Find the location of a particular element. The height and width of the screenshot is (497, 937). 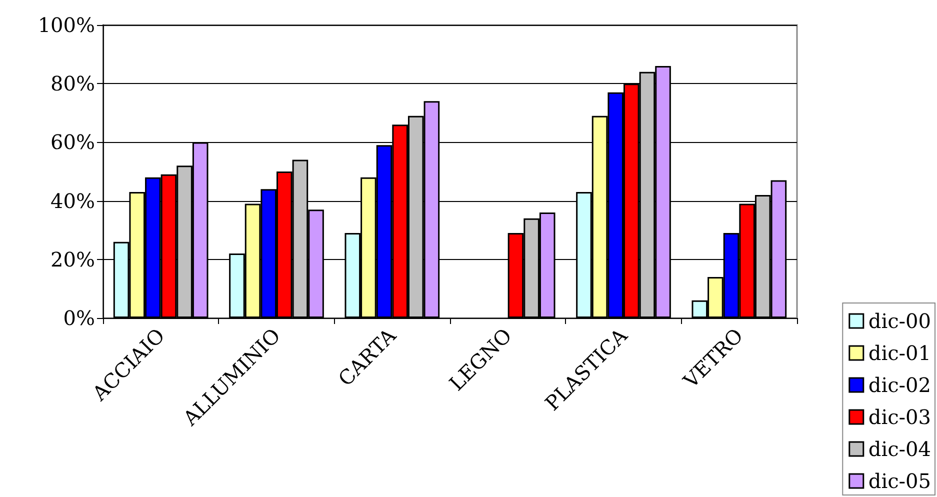

y-tick-label: 20% is located at coordinates (72, 259).